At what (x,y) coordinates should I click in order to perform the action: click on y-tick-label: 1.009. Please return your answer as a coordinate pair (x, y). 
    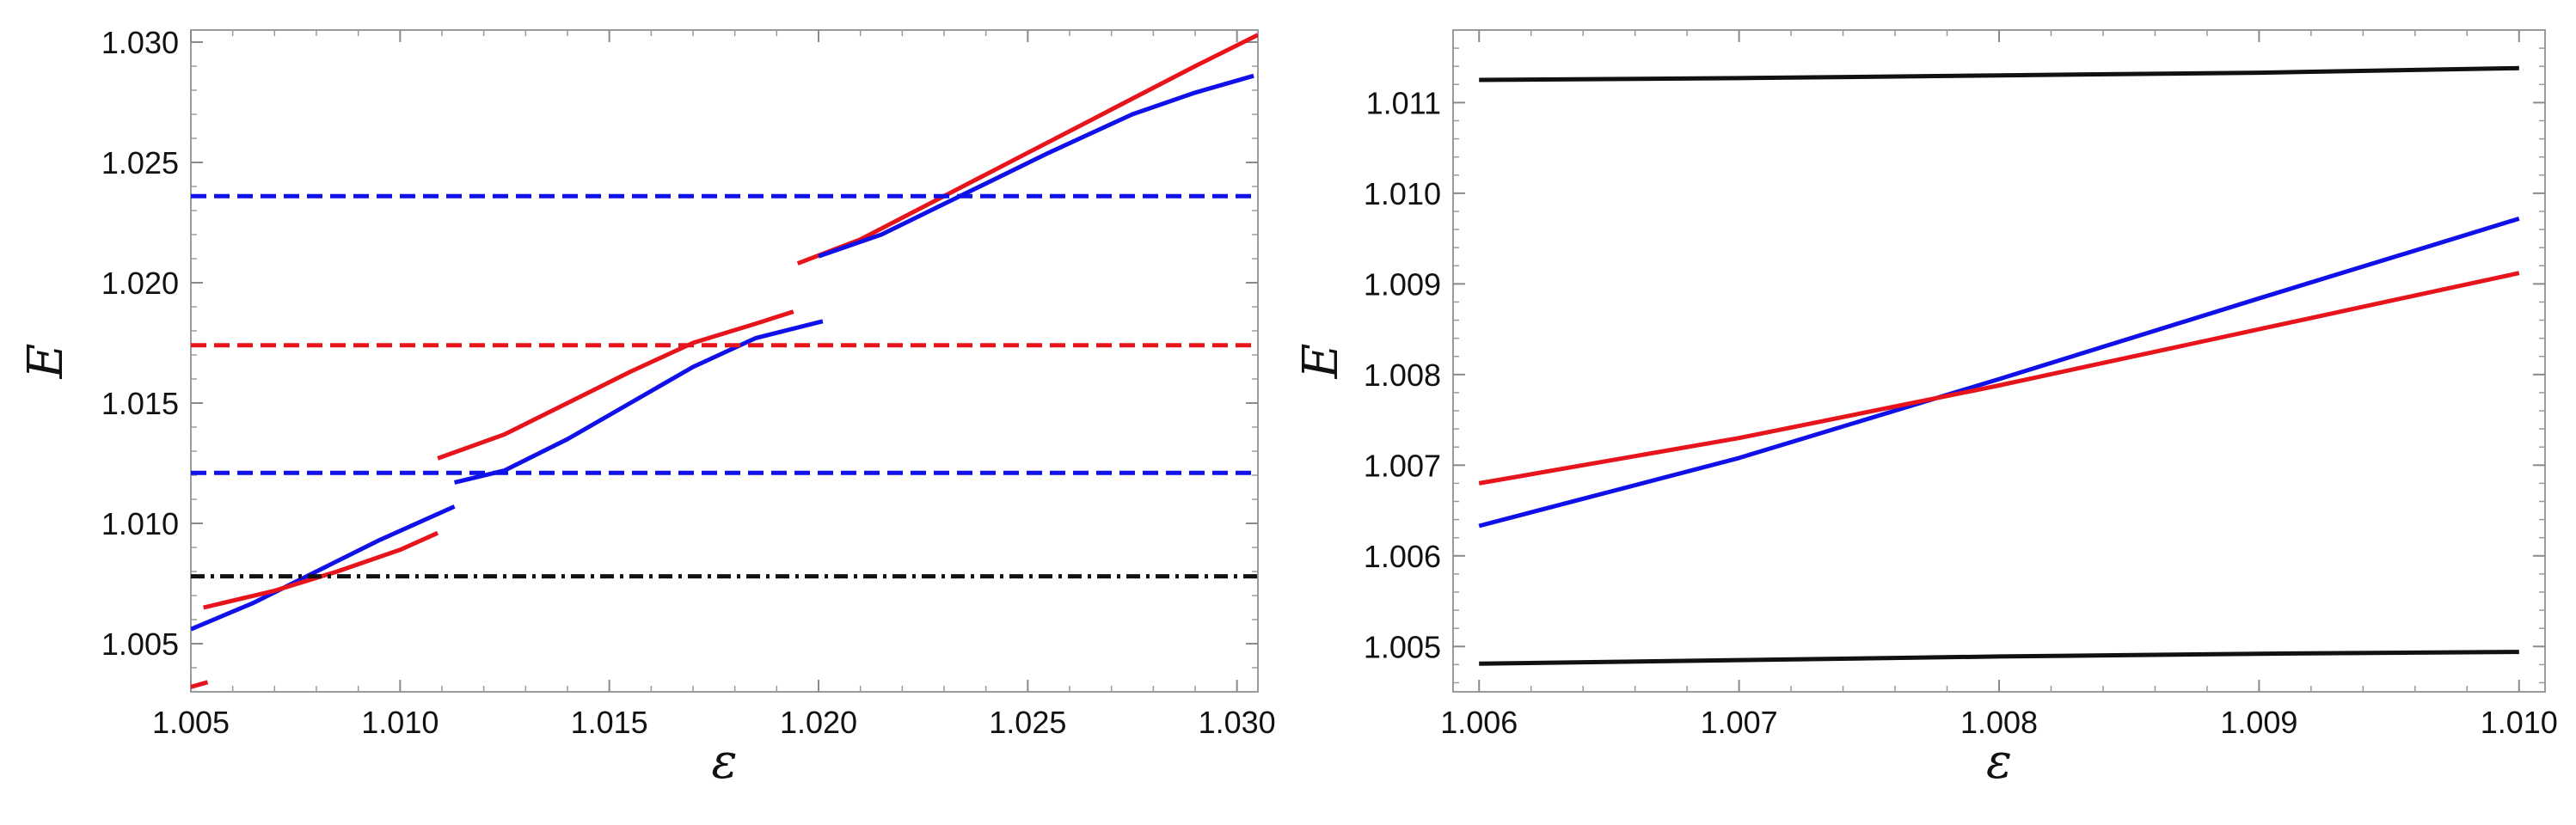
    Looking at the image, I should click on (1403, 284).